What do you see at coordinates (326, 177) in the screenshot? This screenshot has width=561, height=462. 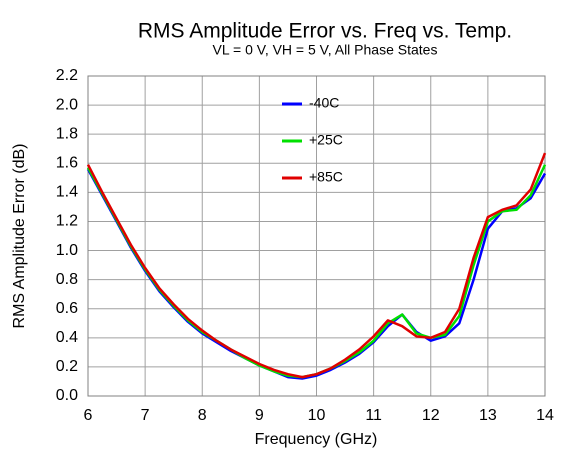 I see `legend-label: +85C` at bounding box center [326, 177].